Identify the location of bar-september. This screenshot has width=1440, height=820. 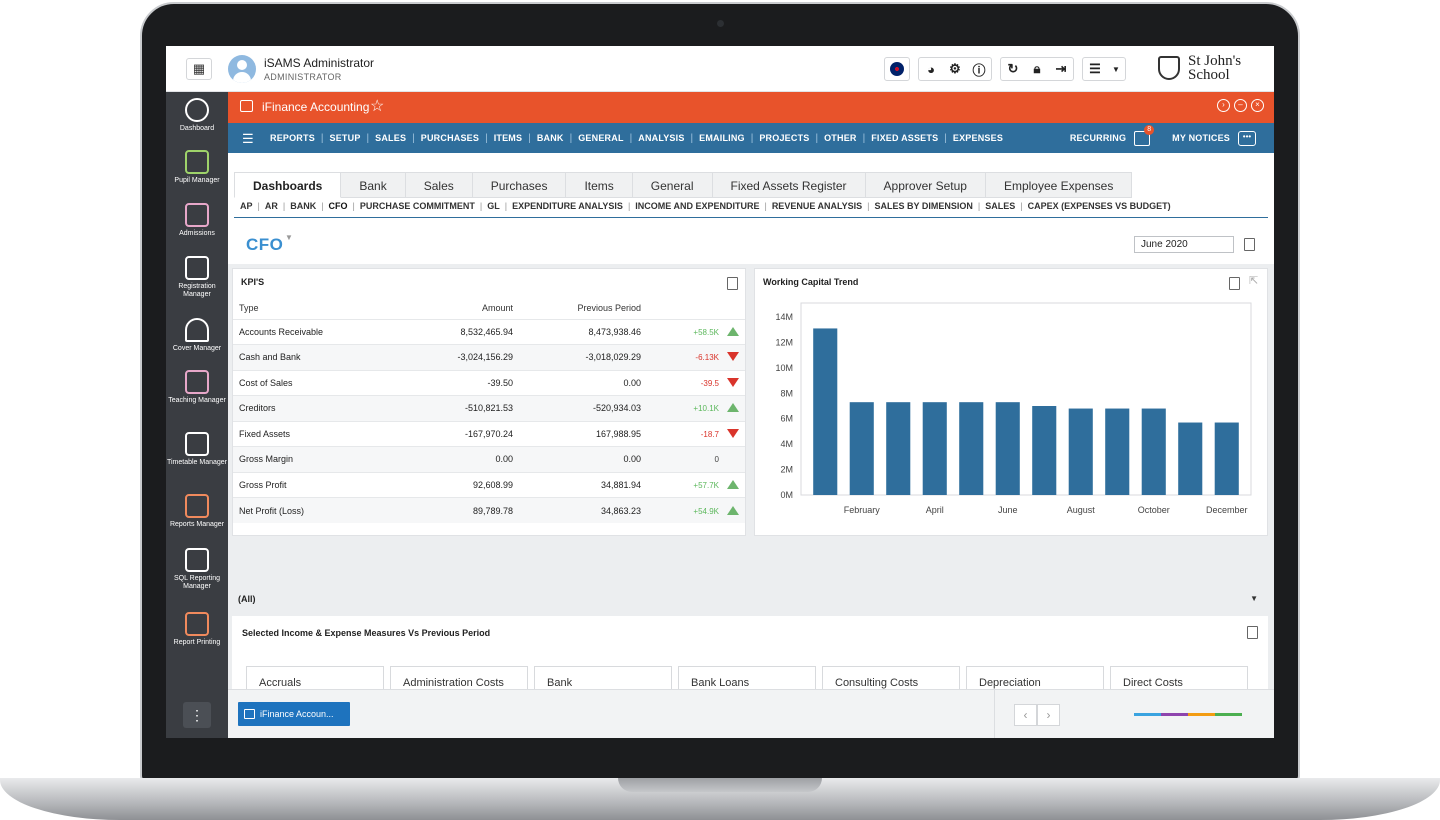
(1117, 451).